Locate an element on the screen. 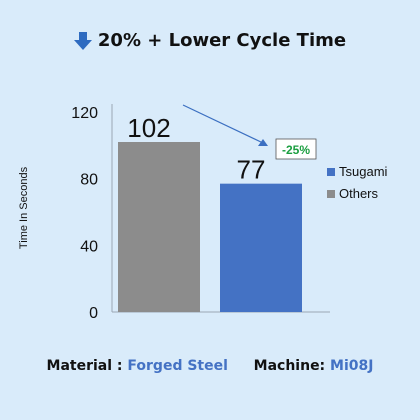 The width and height of the screenshot is (420, 420). y-axis-title: Time In Seconds is located at coordinates (24, 207).